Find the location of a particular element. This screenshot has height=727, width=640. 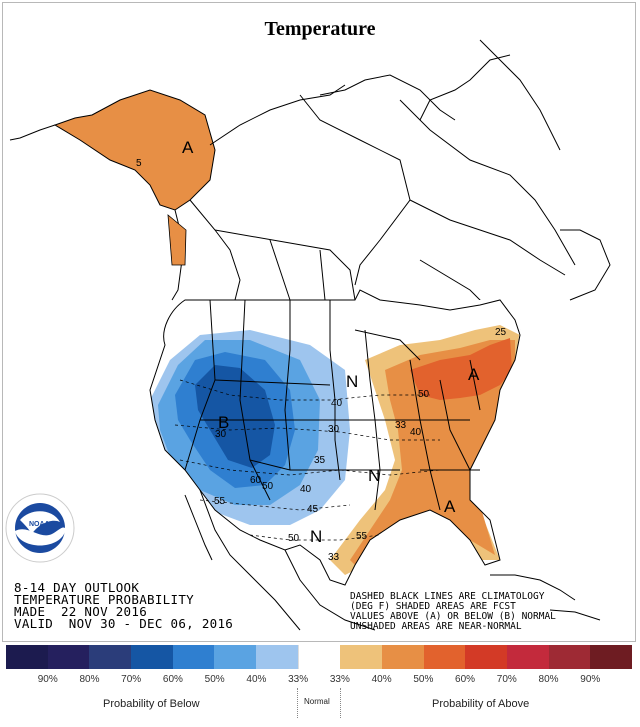

legend-caption-below: Probability of Below is located at coordinates (151, 704).